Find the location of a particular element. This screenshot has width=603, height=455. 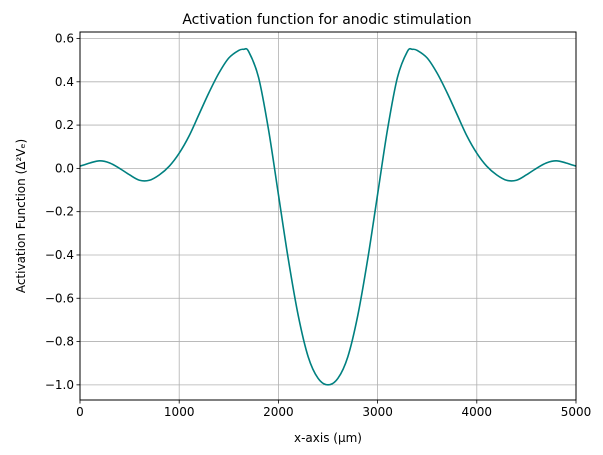

x-axis-label: x-axis (µm) is located at coordinates (328, 438).